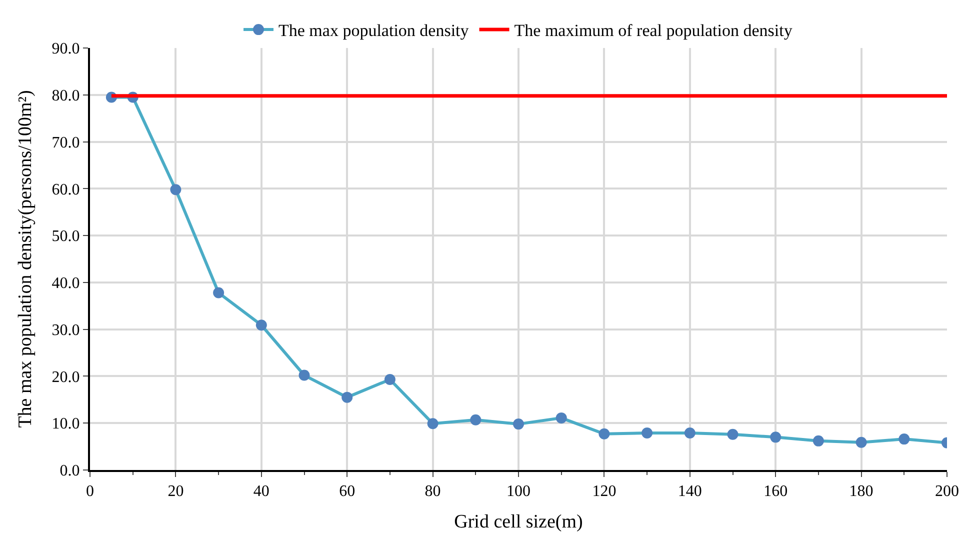 This screenshot has width=977, height=540. I want to click on x-tick-label: 200, so click(947, 491).